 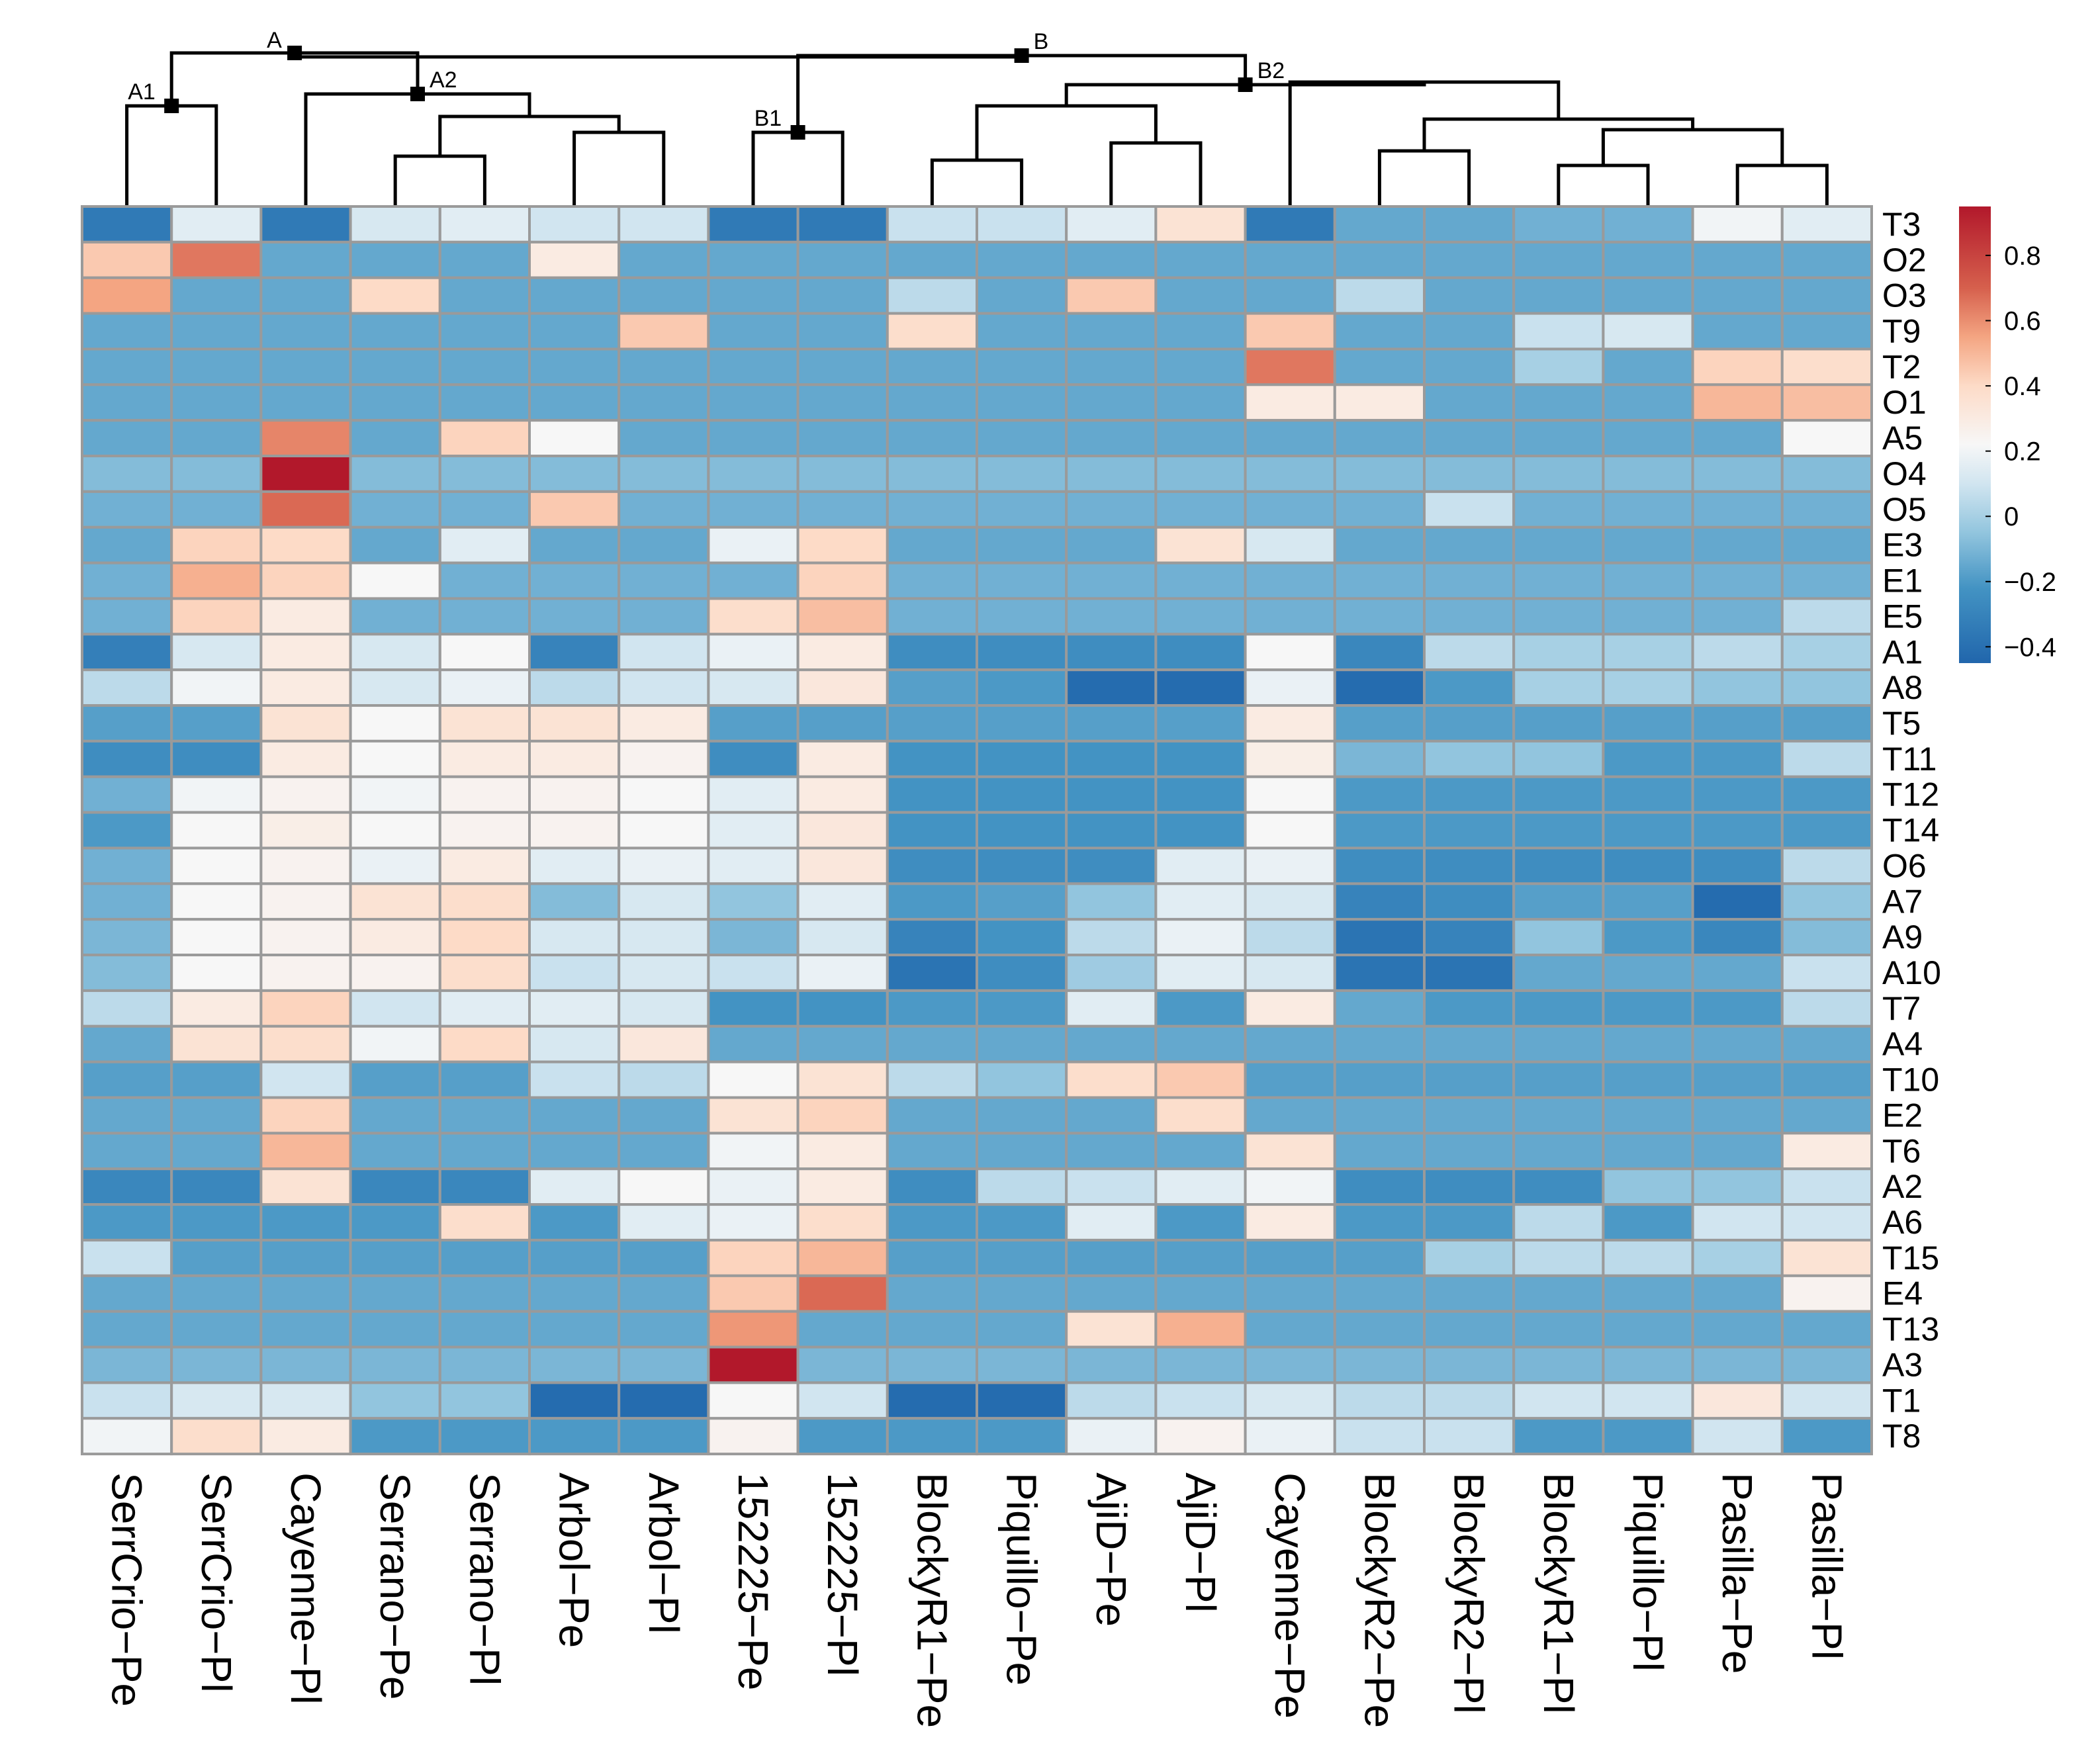 I want to click on dendrogram-node-label: B, so click(x=1041, y=41).